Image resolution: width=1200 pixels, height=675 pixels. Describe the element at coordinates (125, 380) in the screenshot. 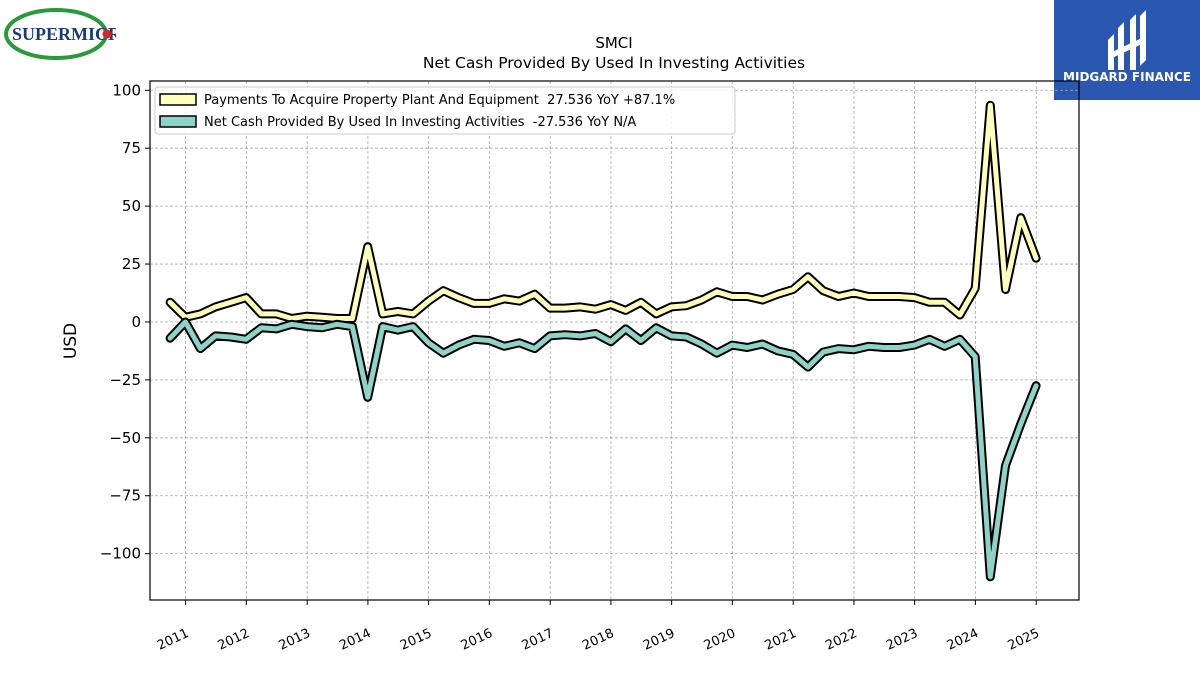

I see `y-tick-label: −25` at that location.